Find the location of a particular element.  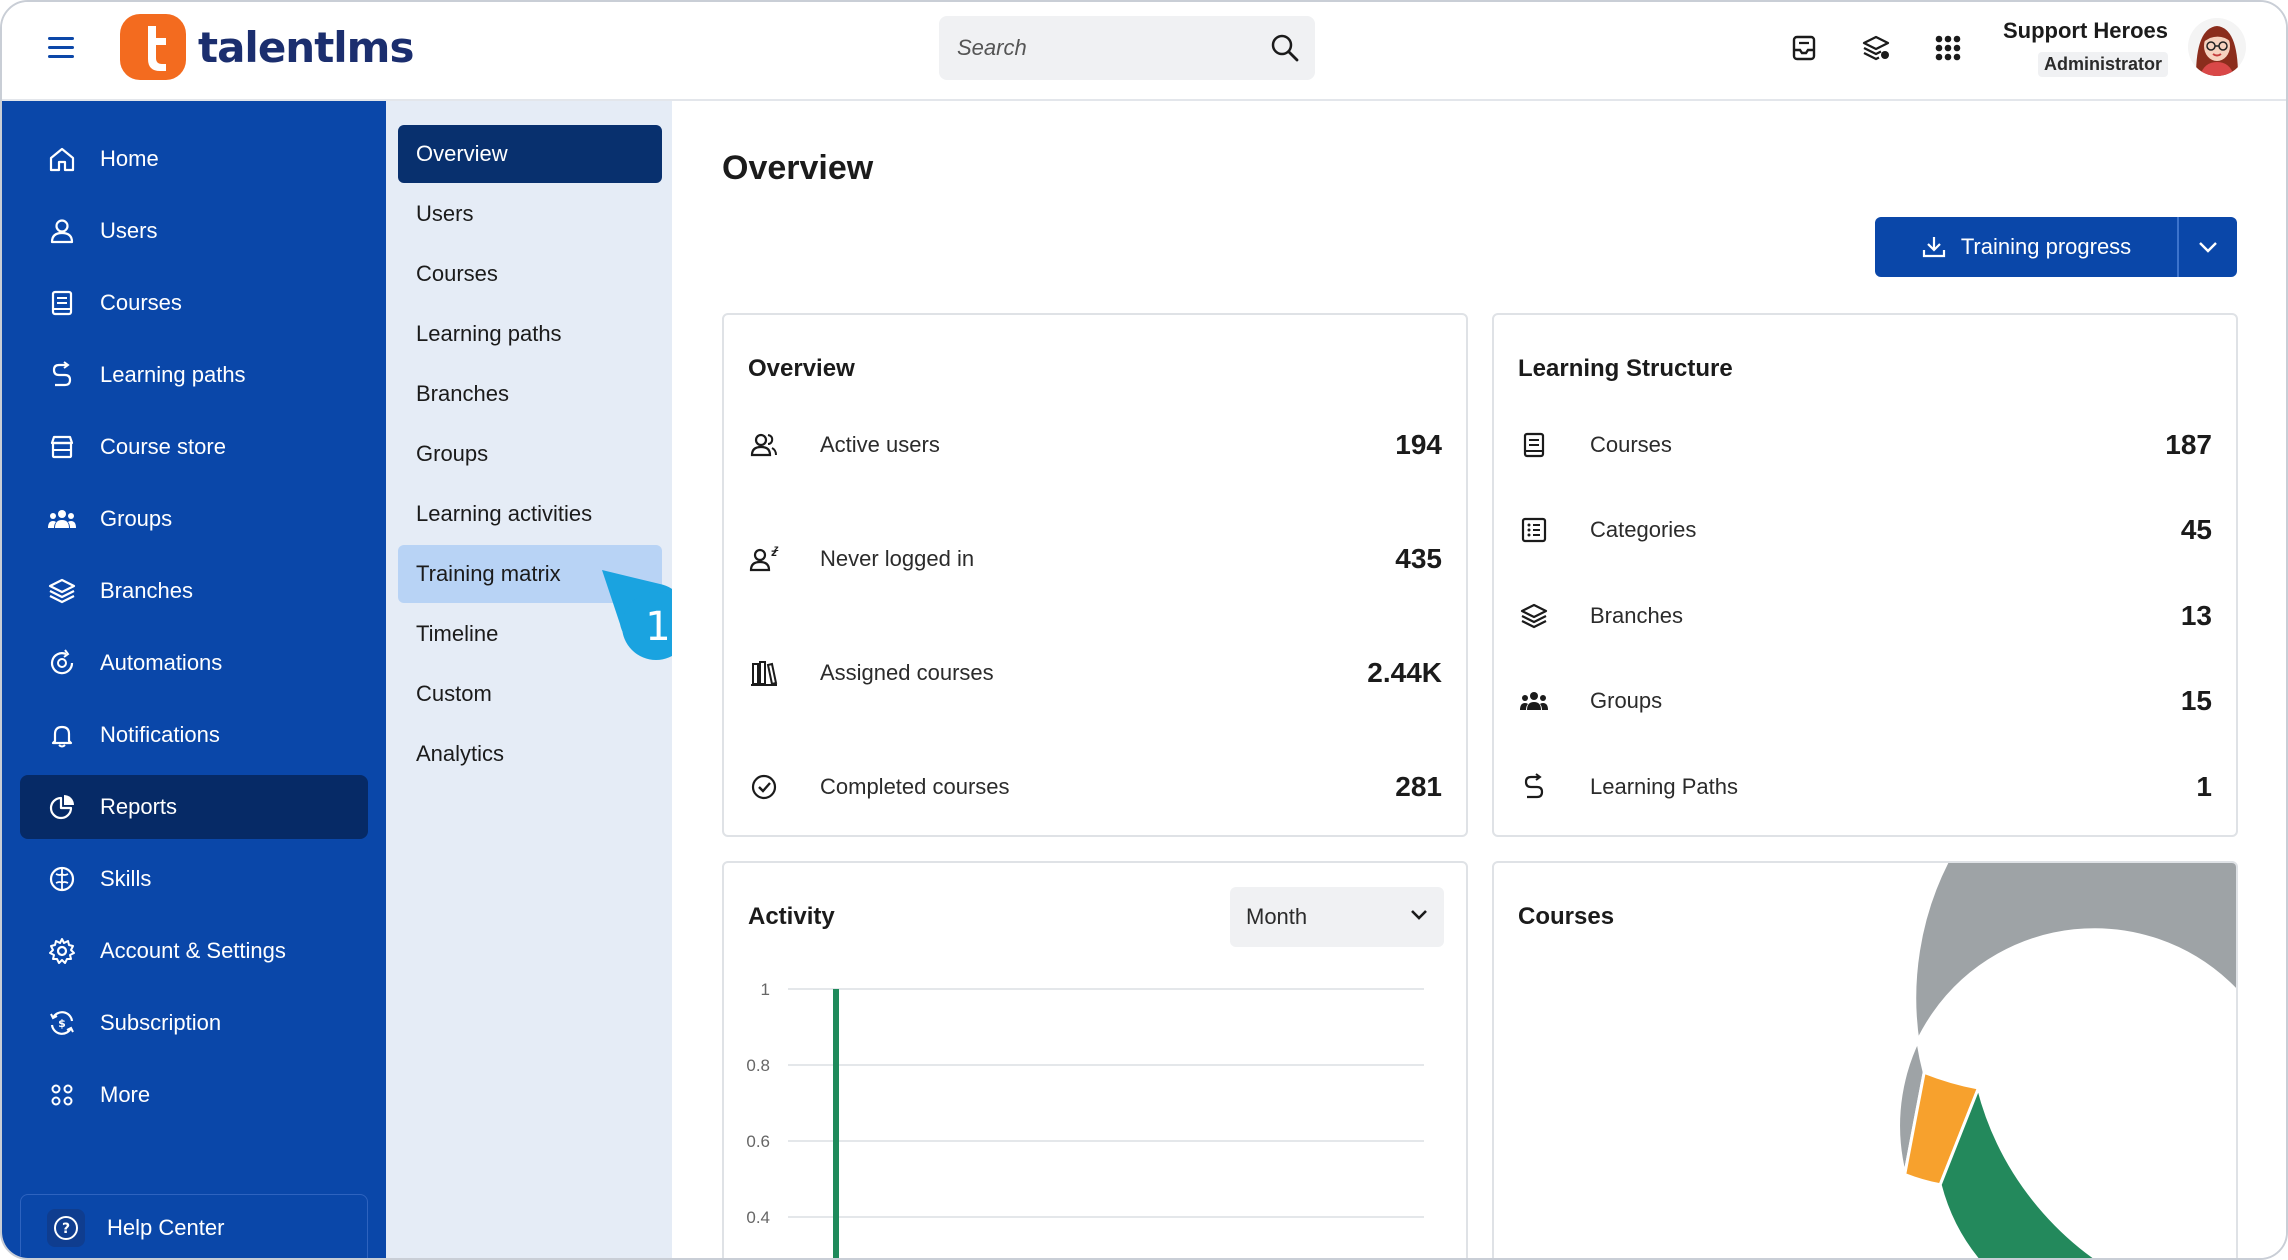

sidebar-item-label: Home is located at coordinates (129, 158).